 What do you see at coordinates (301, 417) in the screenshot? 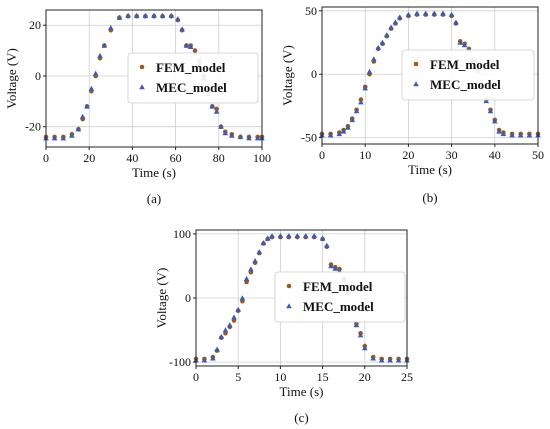
I see `panel-label: (c)` at bounding box center [301, 417].